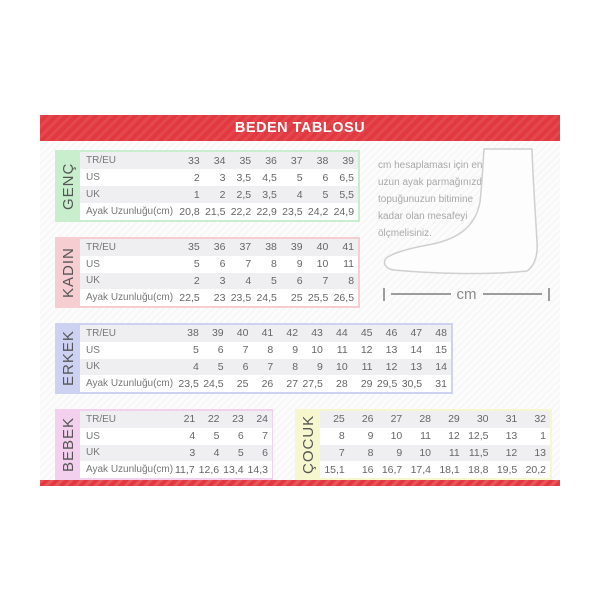 The height and width of the screenshot is (600, 600). What do you see at coordinates (266, 211) in the screenshot?
I see `table-cell: 22,9` at bounding box center [266, 211].